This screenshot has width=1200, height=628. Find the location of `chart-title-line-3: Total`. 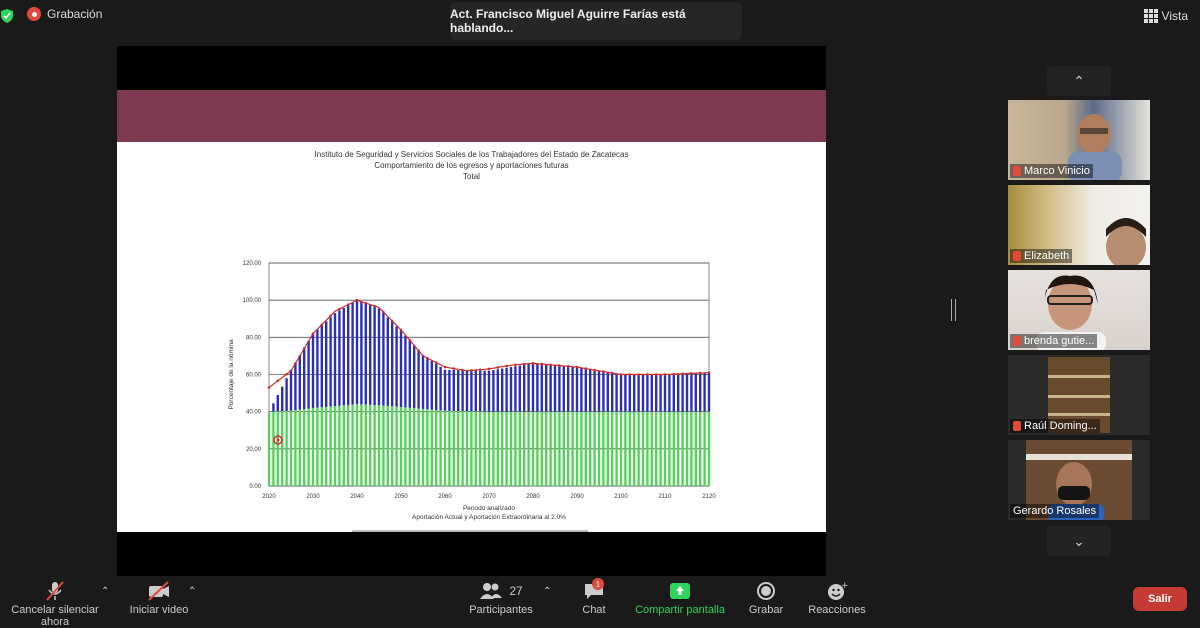

chart-title-line-3: Total is located at coordinates (471, 176).